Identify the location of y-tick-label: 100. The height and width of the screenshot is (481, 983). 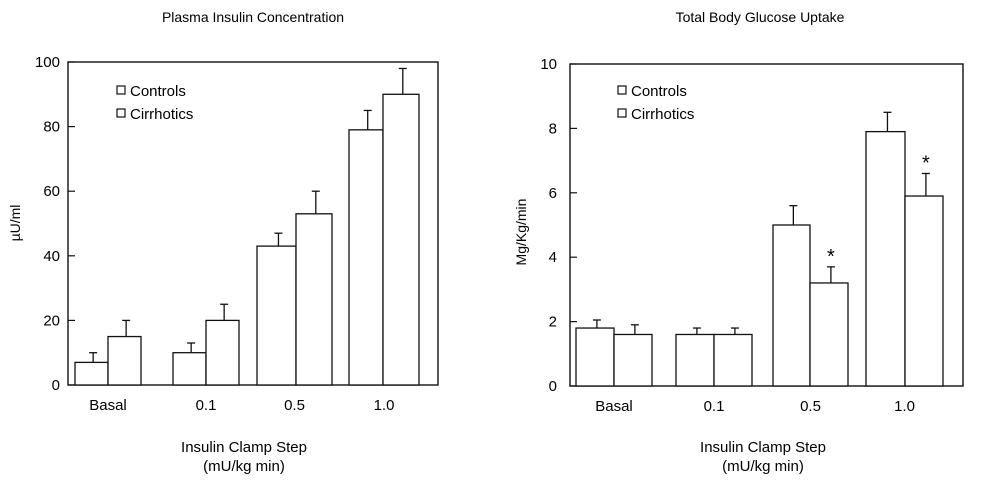
(47, 62).